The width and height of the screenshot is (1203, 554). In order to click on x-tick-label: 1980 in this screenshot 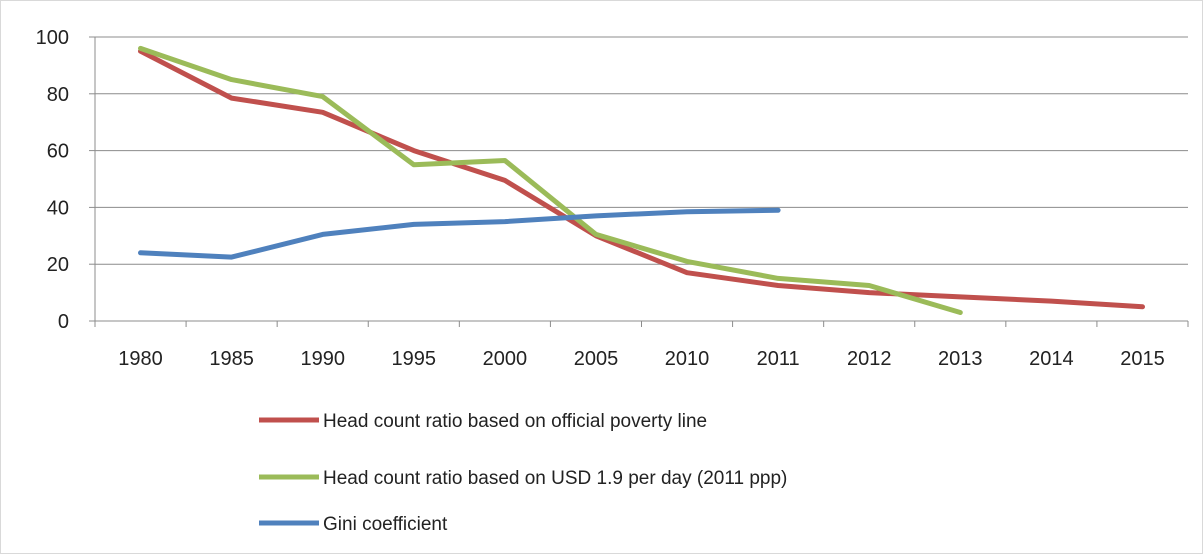, I will do `click(140, 359)`.